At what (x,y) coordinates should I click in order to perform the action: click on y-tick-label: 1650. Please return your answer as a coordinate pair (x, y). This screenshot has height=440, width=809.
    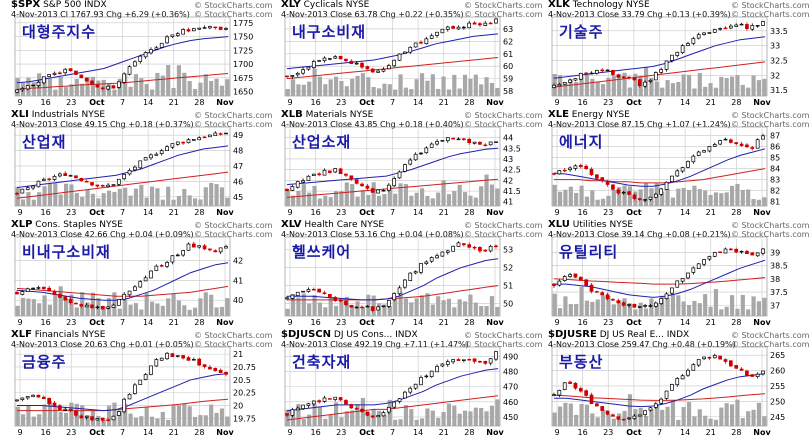
    Looking at the image, I should click on (243, 92).